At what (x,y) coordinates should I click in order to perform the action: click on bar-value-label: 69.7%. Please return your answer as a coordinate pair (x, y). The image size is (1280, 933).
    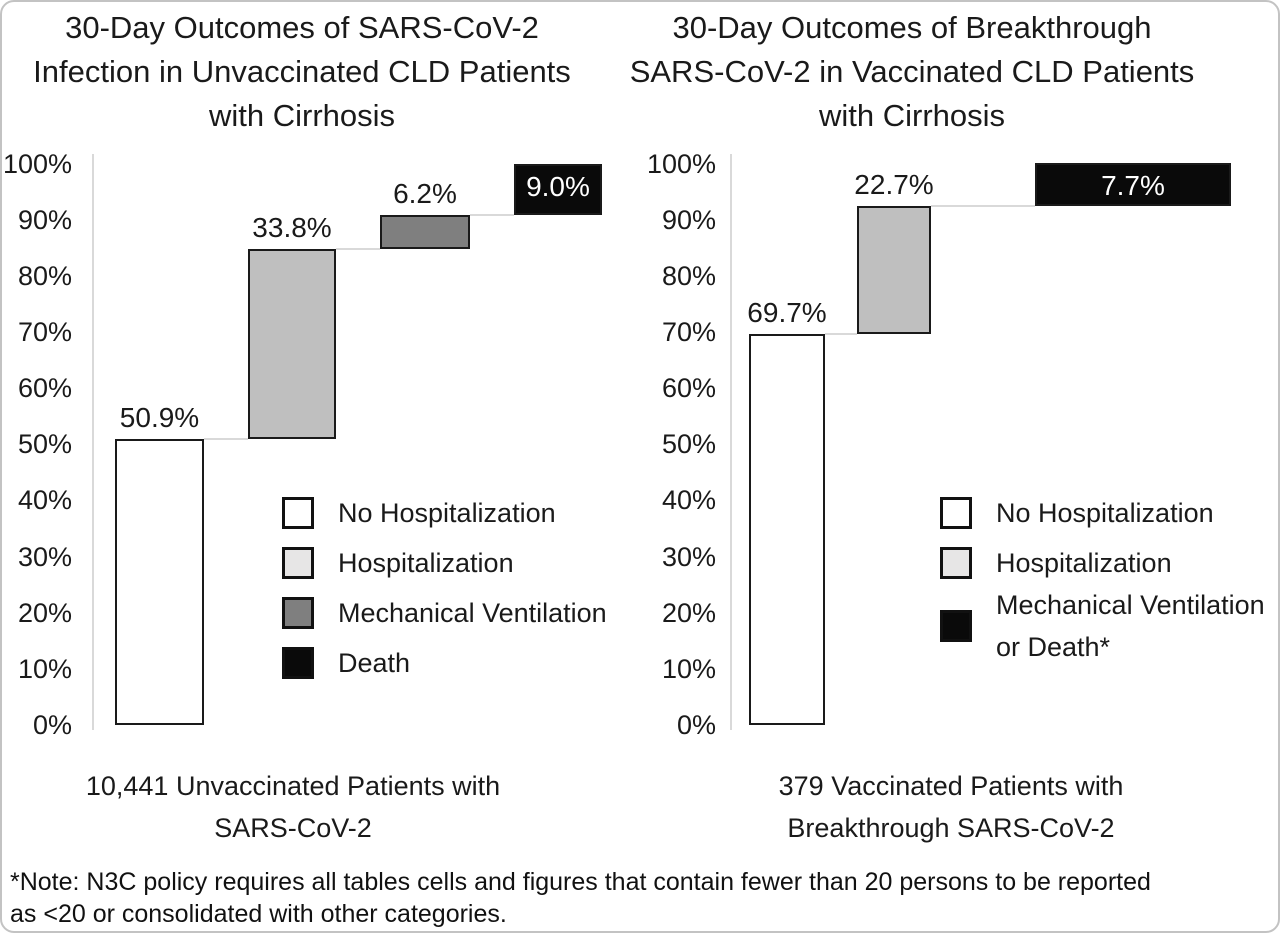
    Looking at the image, I should click on (787, 312).